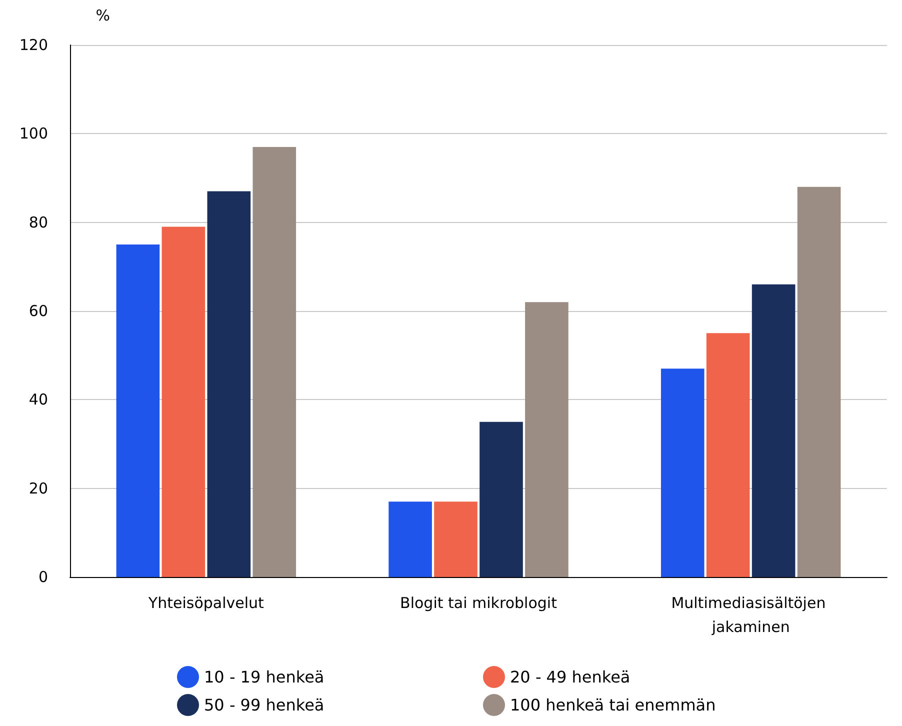 This screenshot has width=902, height=726. Describe the element at coordinates (205, 603) in the screenshot. I see `x-tick-label: Yhteisöpalvelut` at that location.